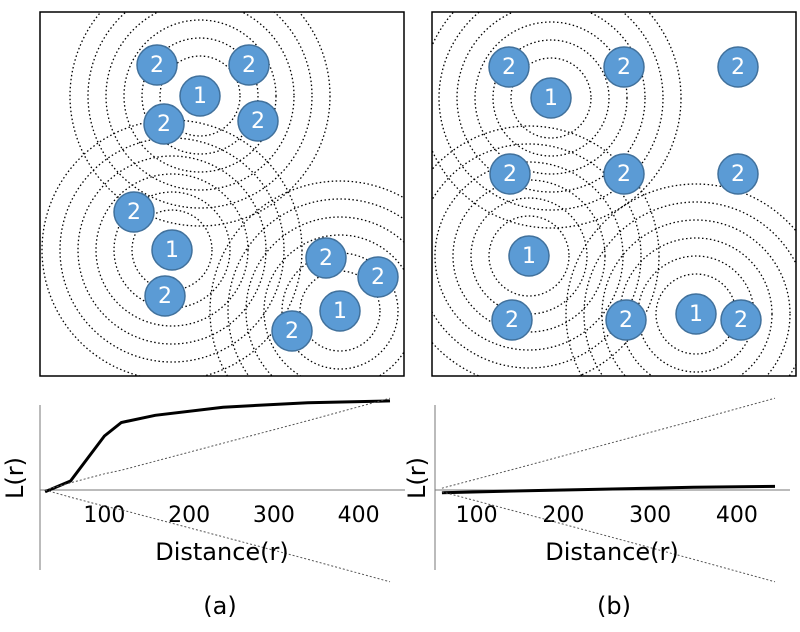 The width and height of the screenshot is (800, 632). What do you see at coordinates (219, 606) in the screenshot?
I see `caption: (a)` at bounding box center [219, 606].